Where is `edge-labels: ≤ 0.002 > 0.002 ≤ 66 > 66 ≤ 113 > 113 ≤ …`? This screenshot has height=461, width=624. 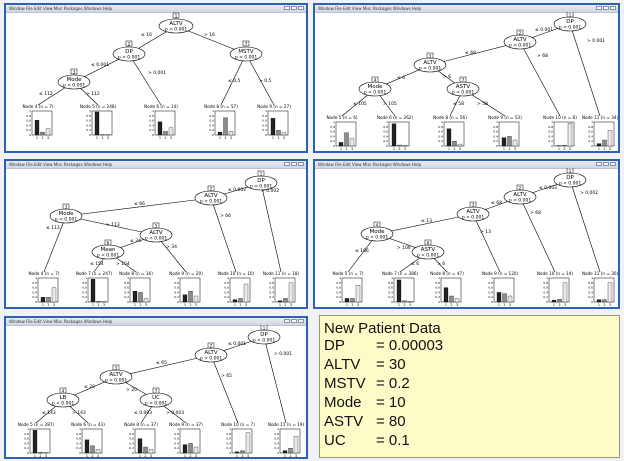
edge-labels: ≤ 0.002 > 0.002 ≤ 66 > 66 ≤ 113 > 113 ≤ … is located at coordinates (162, 227).